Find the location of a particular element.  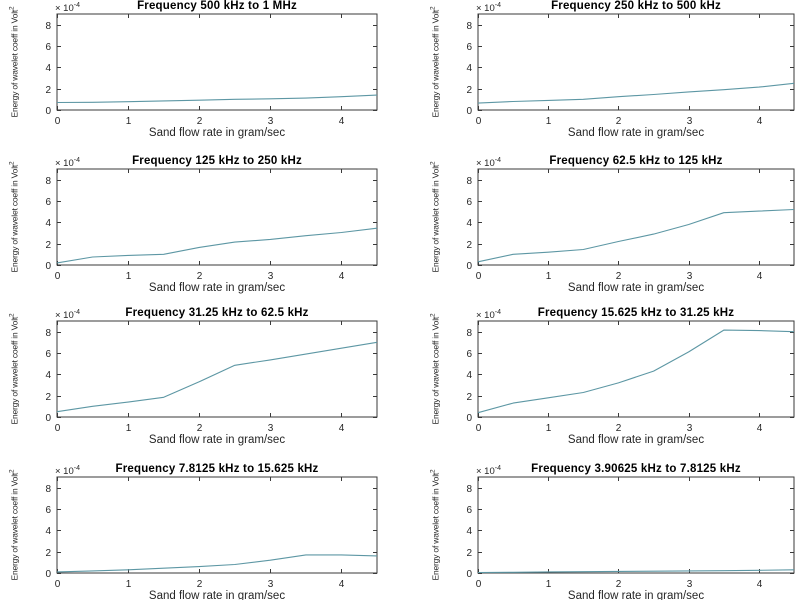

subplot-title: Frequency 31.25 kHz to 62.5 kHz is located at coordinates (217, 313).